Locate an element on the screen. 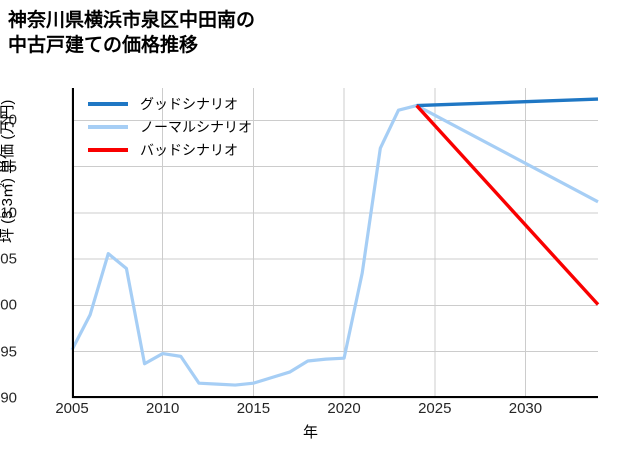  legend-item: バッドシナリオ is located at coordinates (170, 149).